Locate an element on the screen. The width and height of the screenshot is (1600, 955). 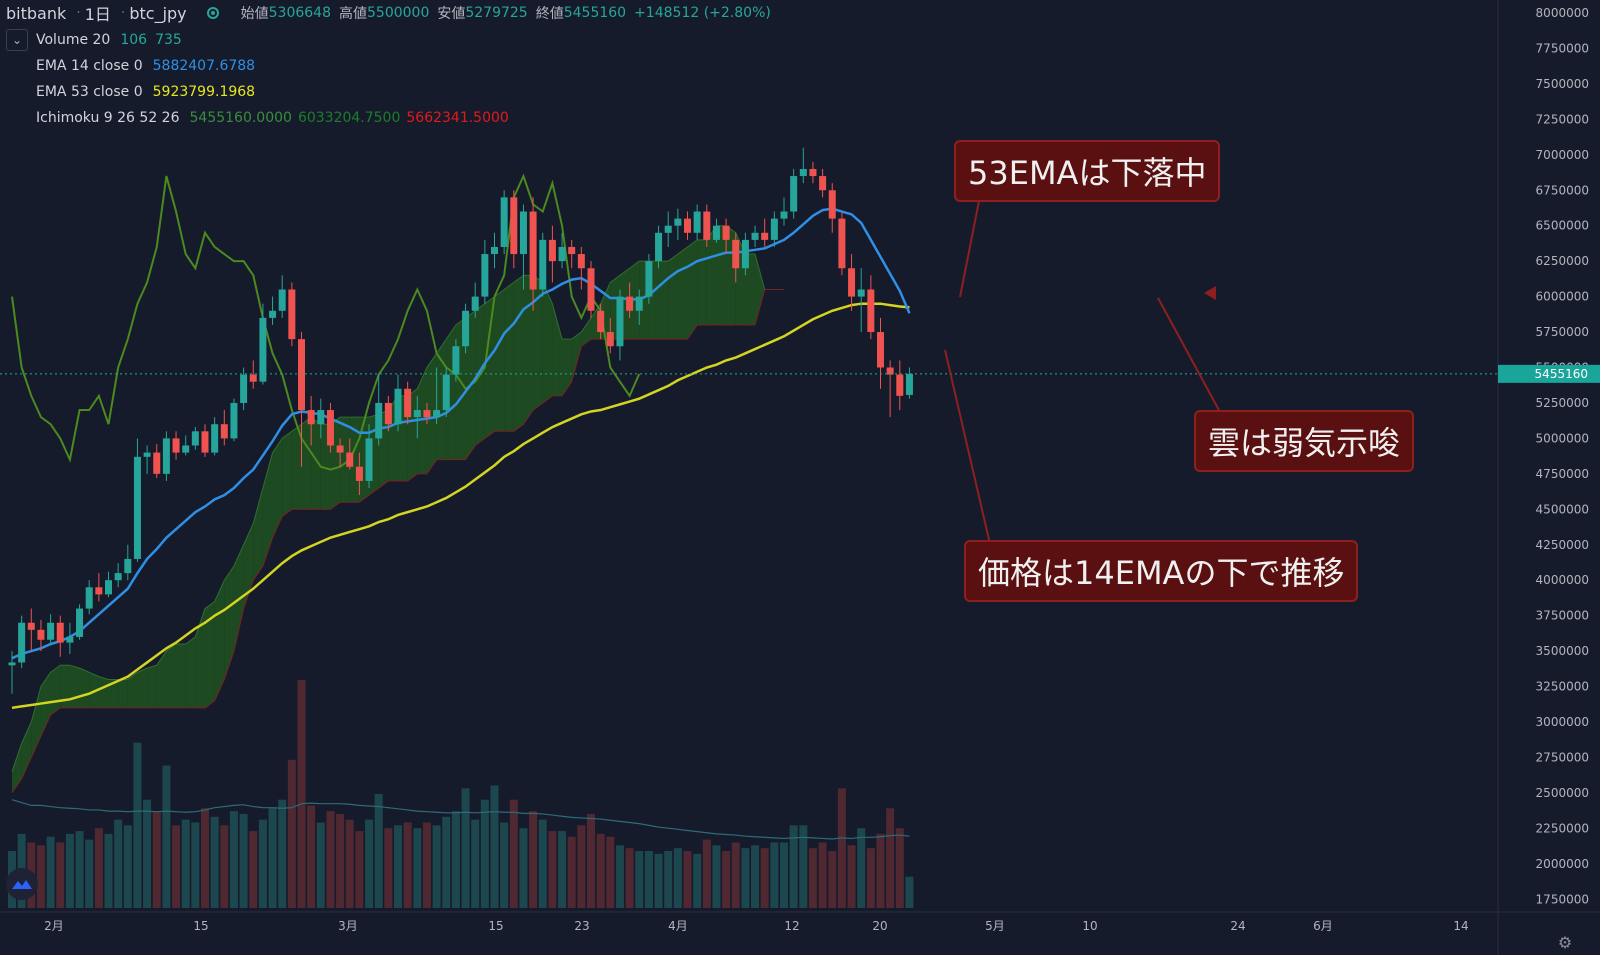
ema14-indicator-name: EMA 14 close 0 is located at coordinates (89, 66).